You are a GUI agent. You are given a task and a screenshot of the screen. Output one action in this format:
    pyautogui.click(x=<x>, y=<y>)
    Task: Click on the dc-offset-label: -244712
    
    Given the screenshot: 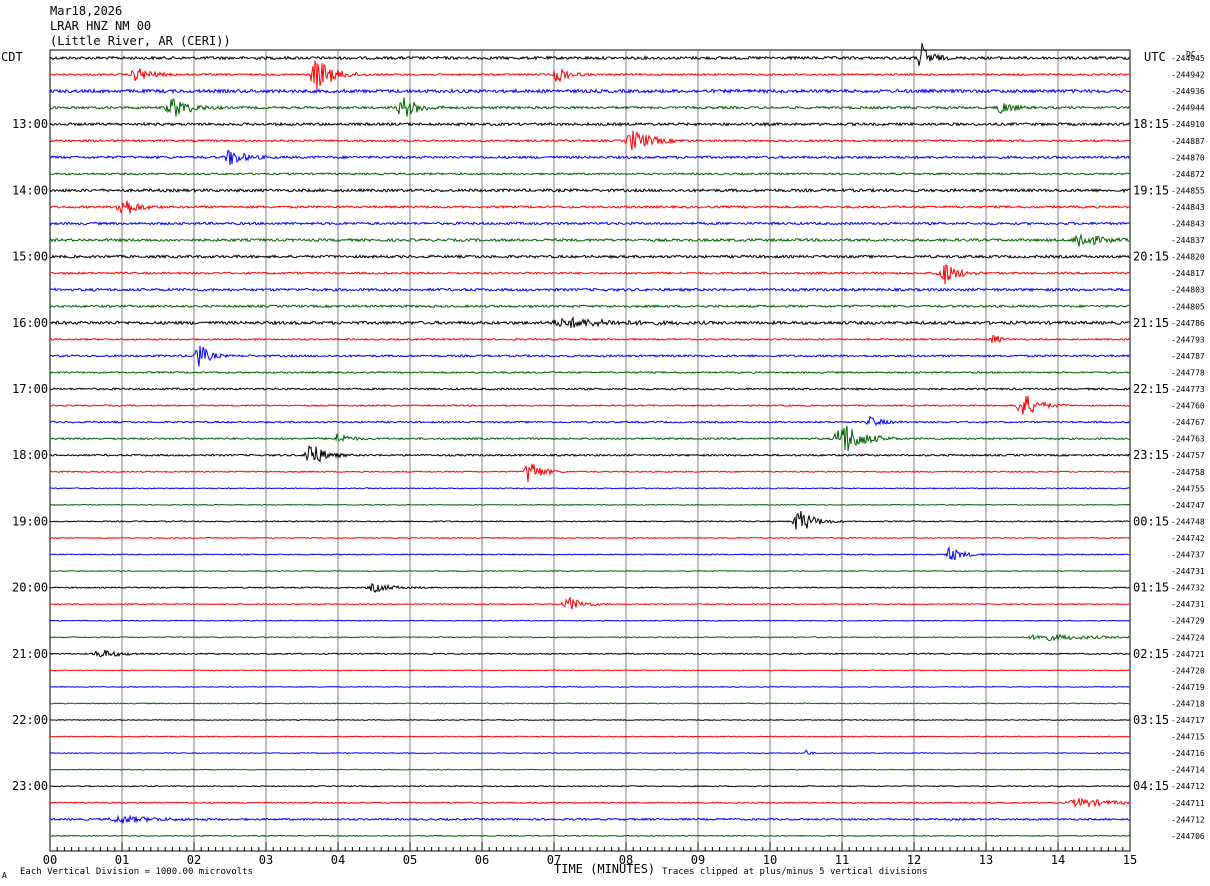 What is the action you would take?
    pyautogui.click(x=1188, y=786)
    